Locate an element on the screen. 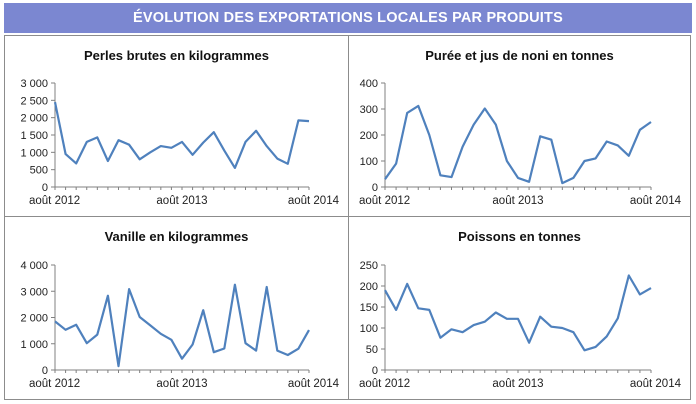  y-tick-label: 1 500 is located at coordinates (34, 136).